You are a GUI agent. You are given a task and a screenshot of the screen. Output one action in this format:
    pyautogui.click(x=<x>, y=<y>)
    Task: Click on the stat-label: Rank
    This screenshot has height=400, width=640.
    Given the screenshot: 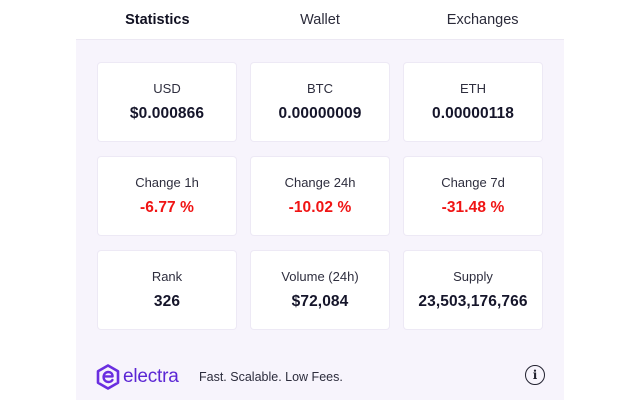 What is the action you would take?
    pyautogui.click(x=167, y=276)
    